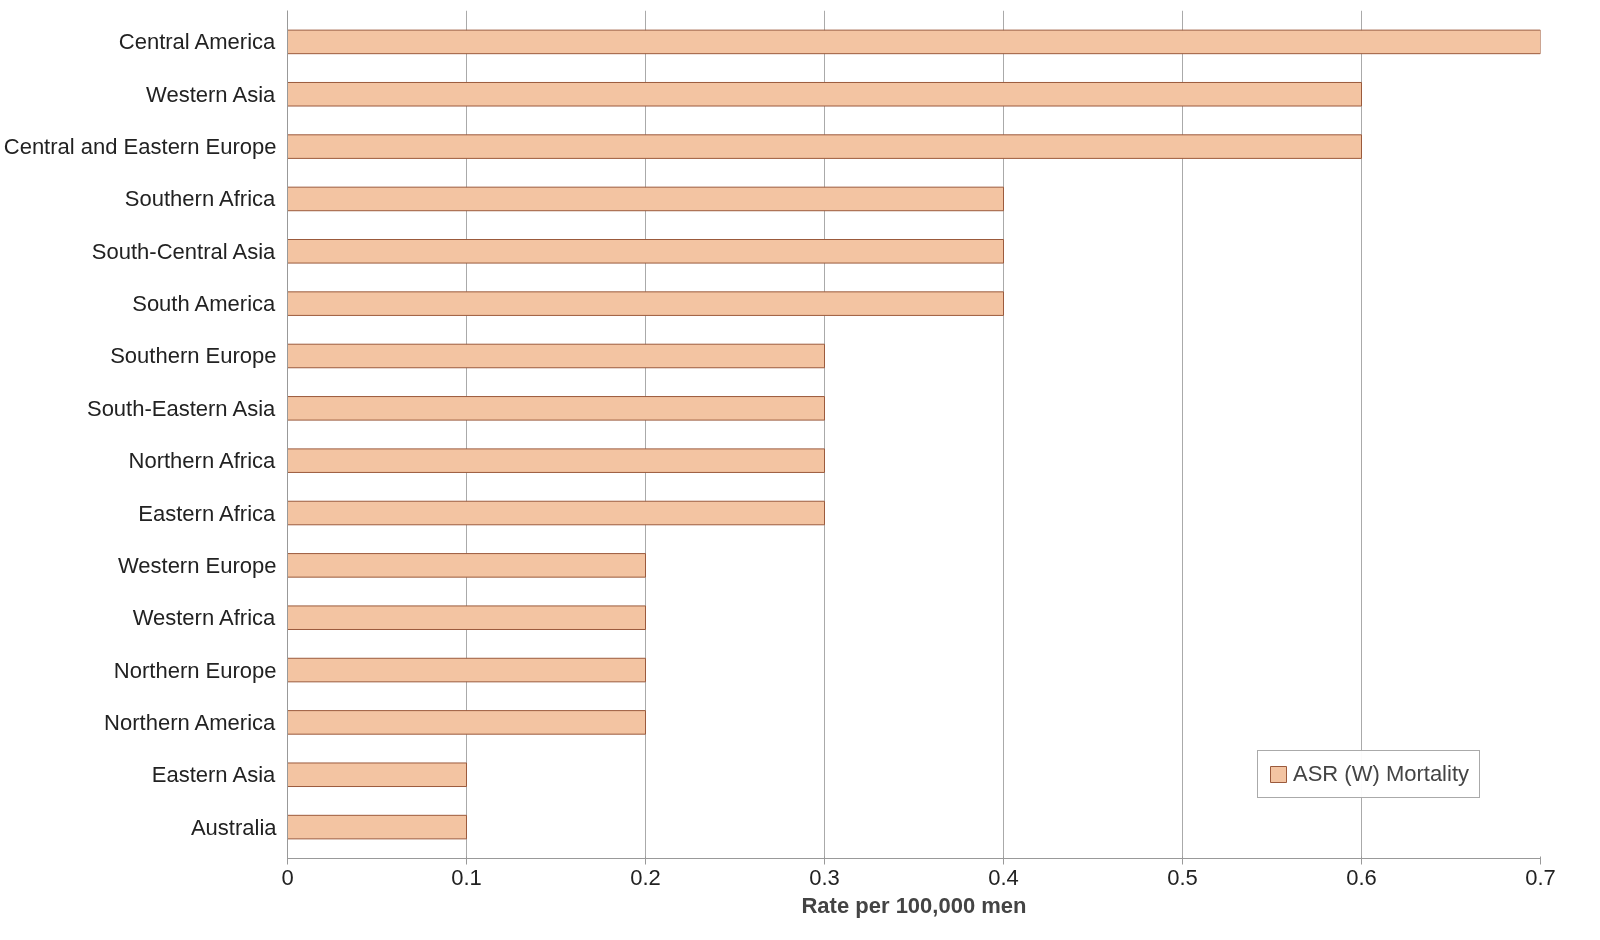  What do you see at coordinates (1182, 877) in the screenshot?
I see `x-tick-label: 0.5` at bounding box center [1182, 877].